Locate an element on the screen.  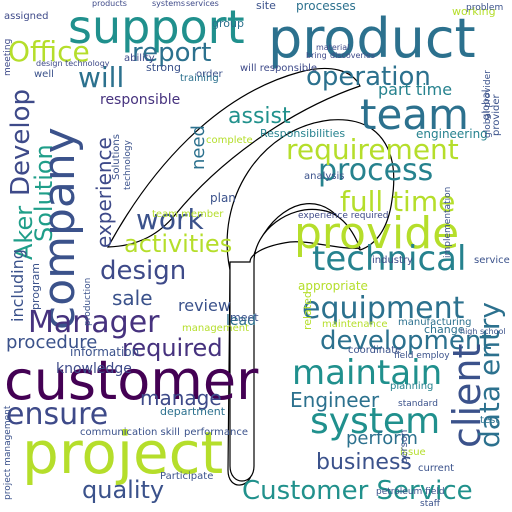
word: high school is located at coordinates (483, 331).